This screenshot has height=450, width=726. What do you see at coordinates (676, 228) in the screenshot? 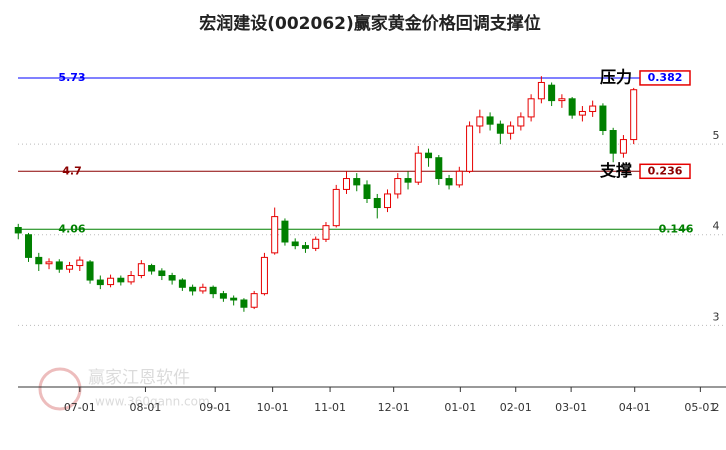
I see `ratio-label: 0.146` at bounding box center [676, 228].